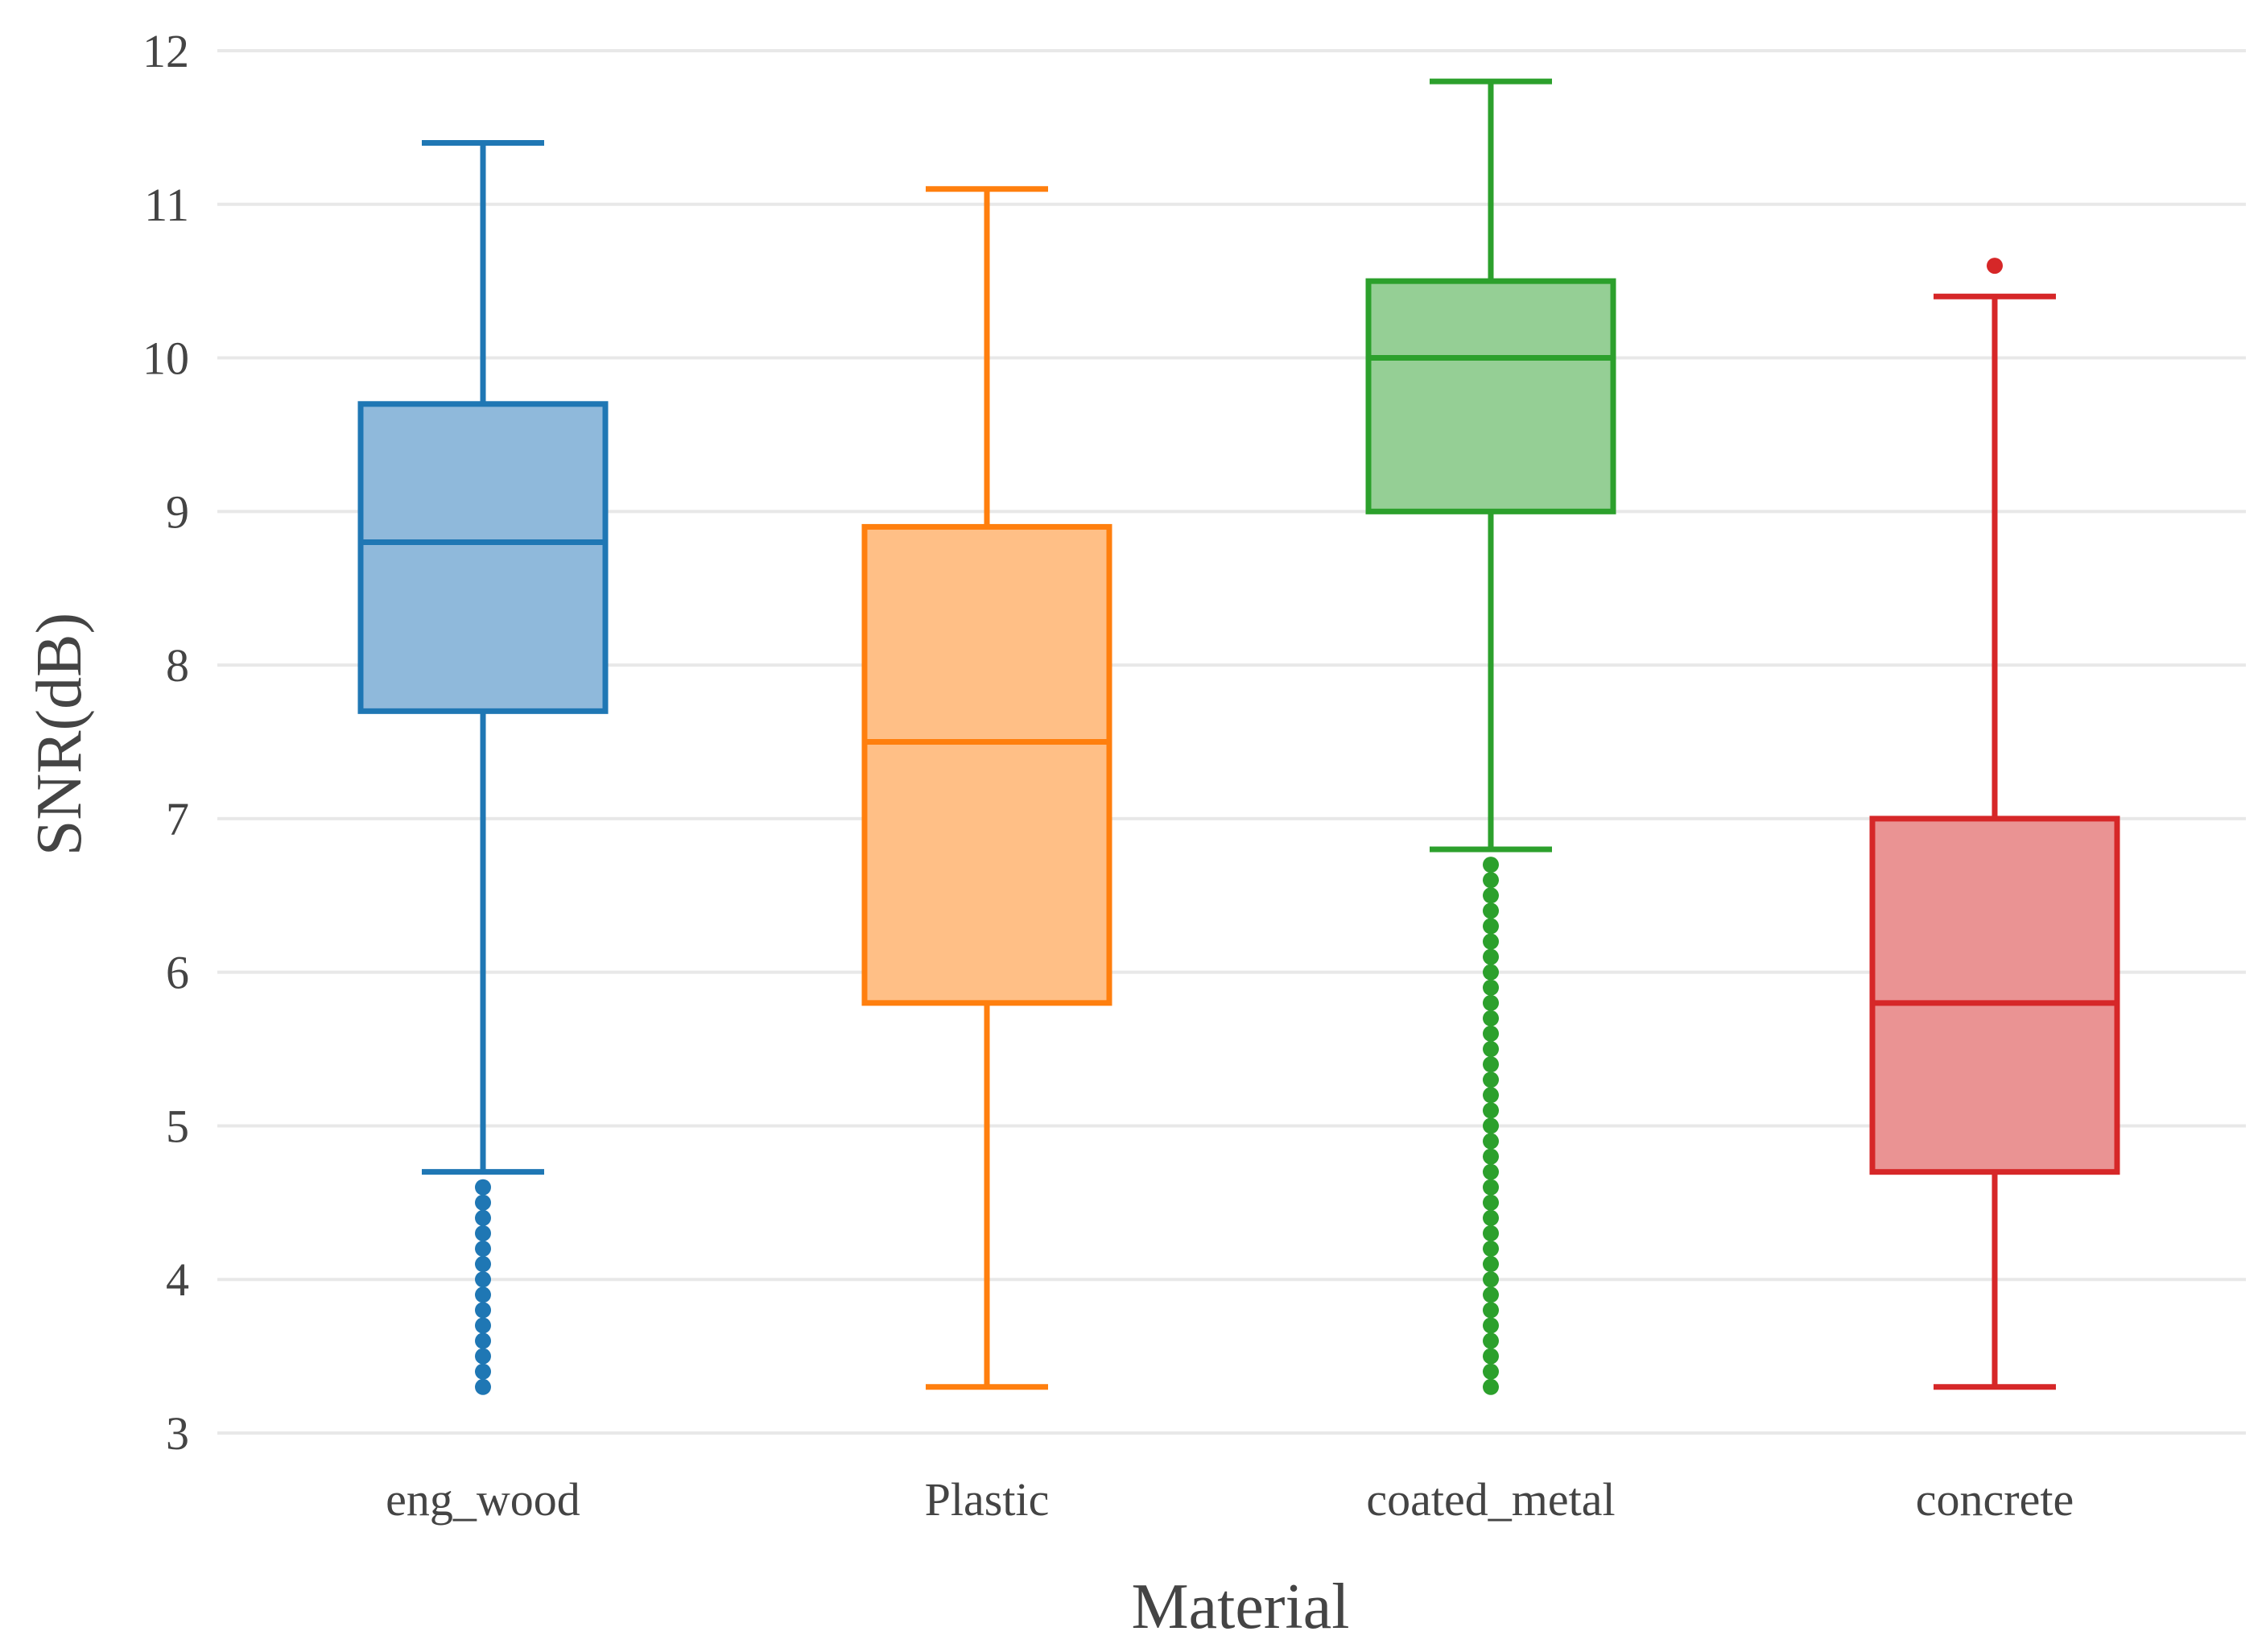 The height and width of the screenshot is (1652, 2266). I want to click on y-tick-label-11: 11, so click(166, 205).